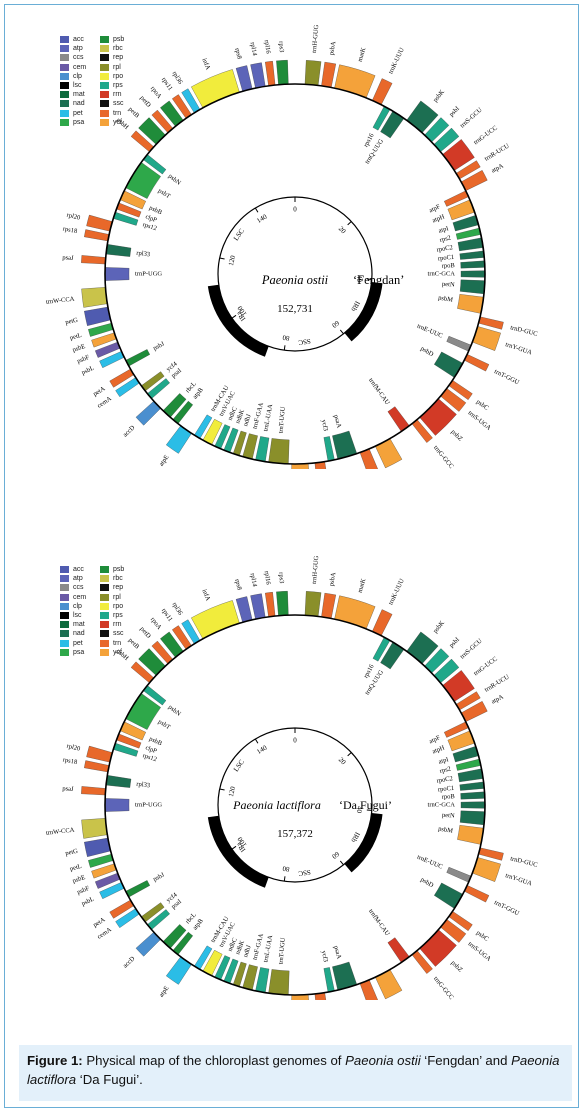 This screenshot has height=1112, width=583. Describe the element at coordinates (88, 902) in the screenshot. I see `gene-label: psbL` at that location.